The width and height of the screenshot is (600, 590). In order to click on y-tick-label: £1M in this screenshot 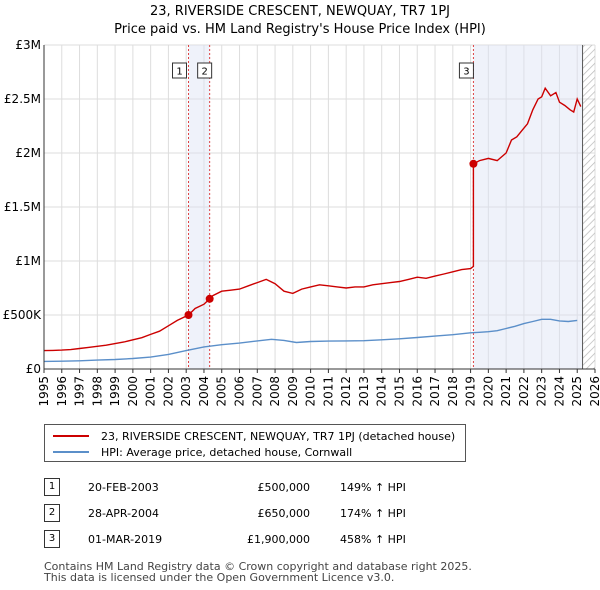, I will do `click(28, 261)`.